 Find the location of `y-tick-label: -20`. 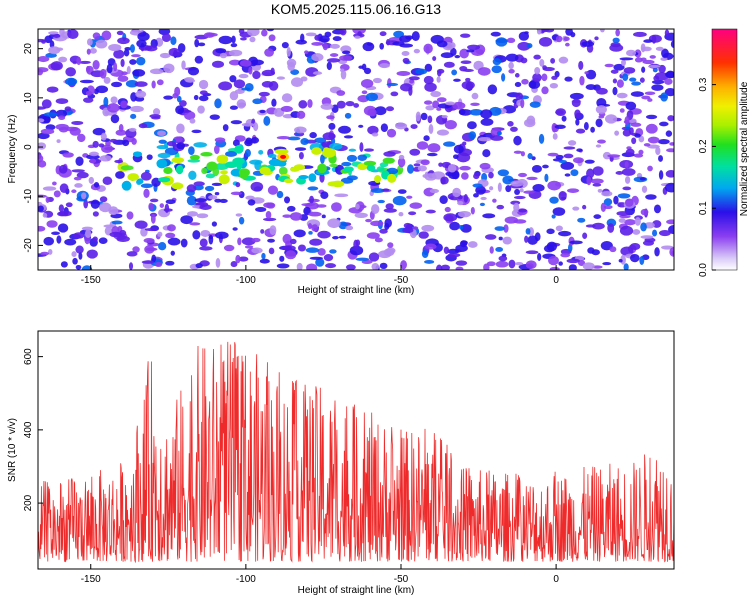

y-tick-label: -20 is located at coordinates (28, 245).